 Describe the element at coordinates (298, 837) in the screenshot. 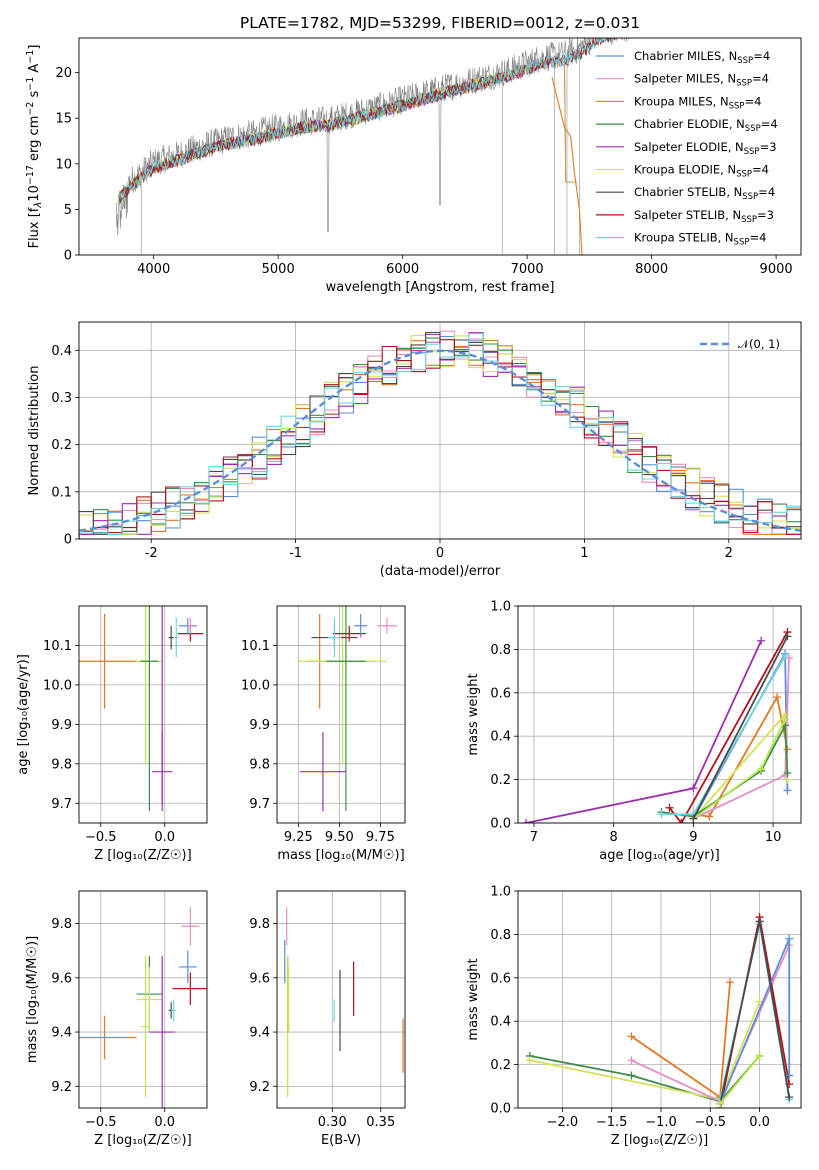

I see `x-tick-label: 9.25` at that location.